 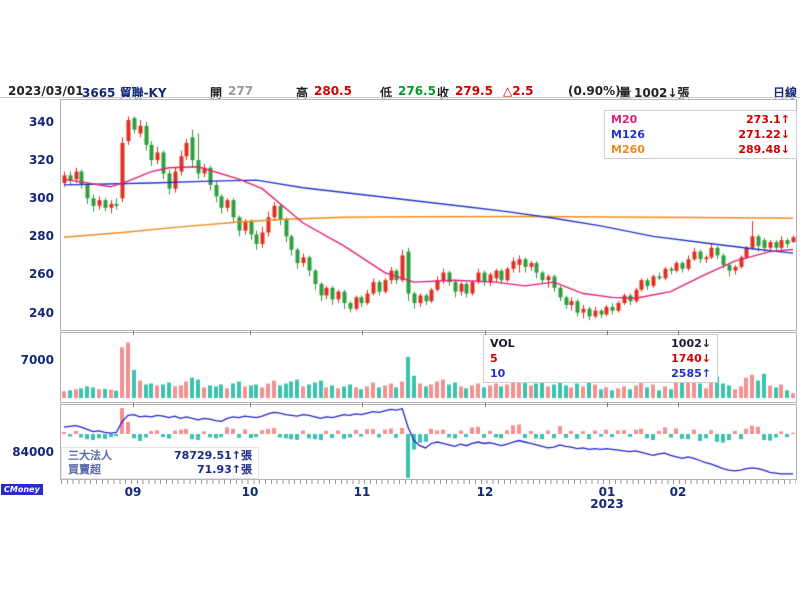 What do you see at coordinates (624, 119) in the screenshot?
I see `ma20-label: M20` at bounding box center [624, 119].